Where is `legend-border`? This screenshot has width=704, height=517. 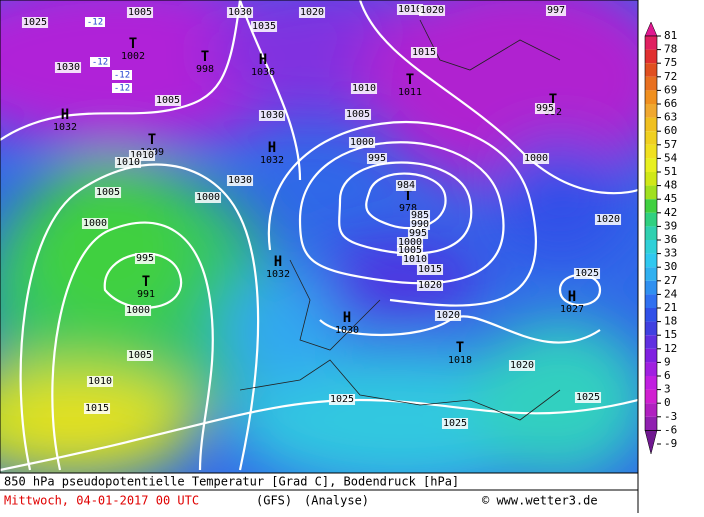 legend-border is located at coordinates (651, 233).